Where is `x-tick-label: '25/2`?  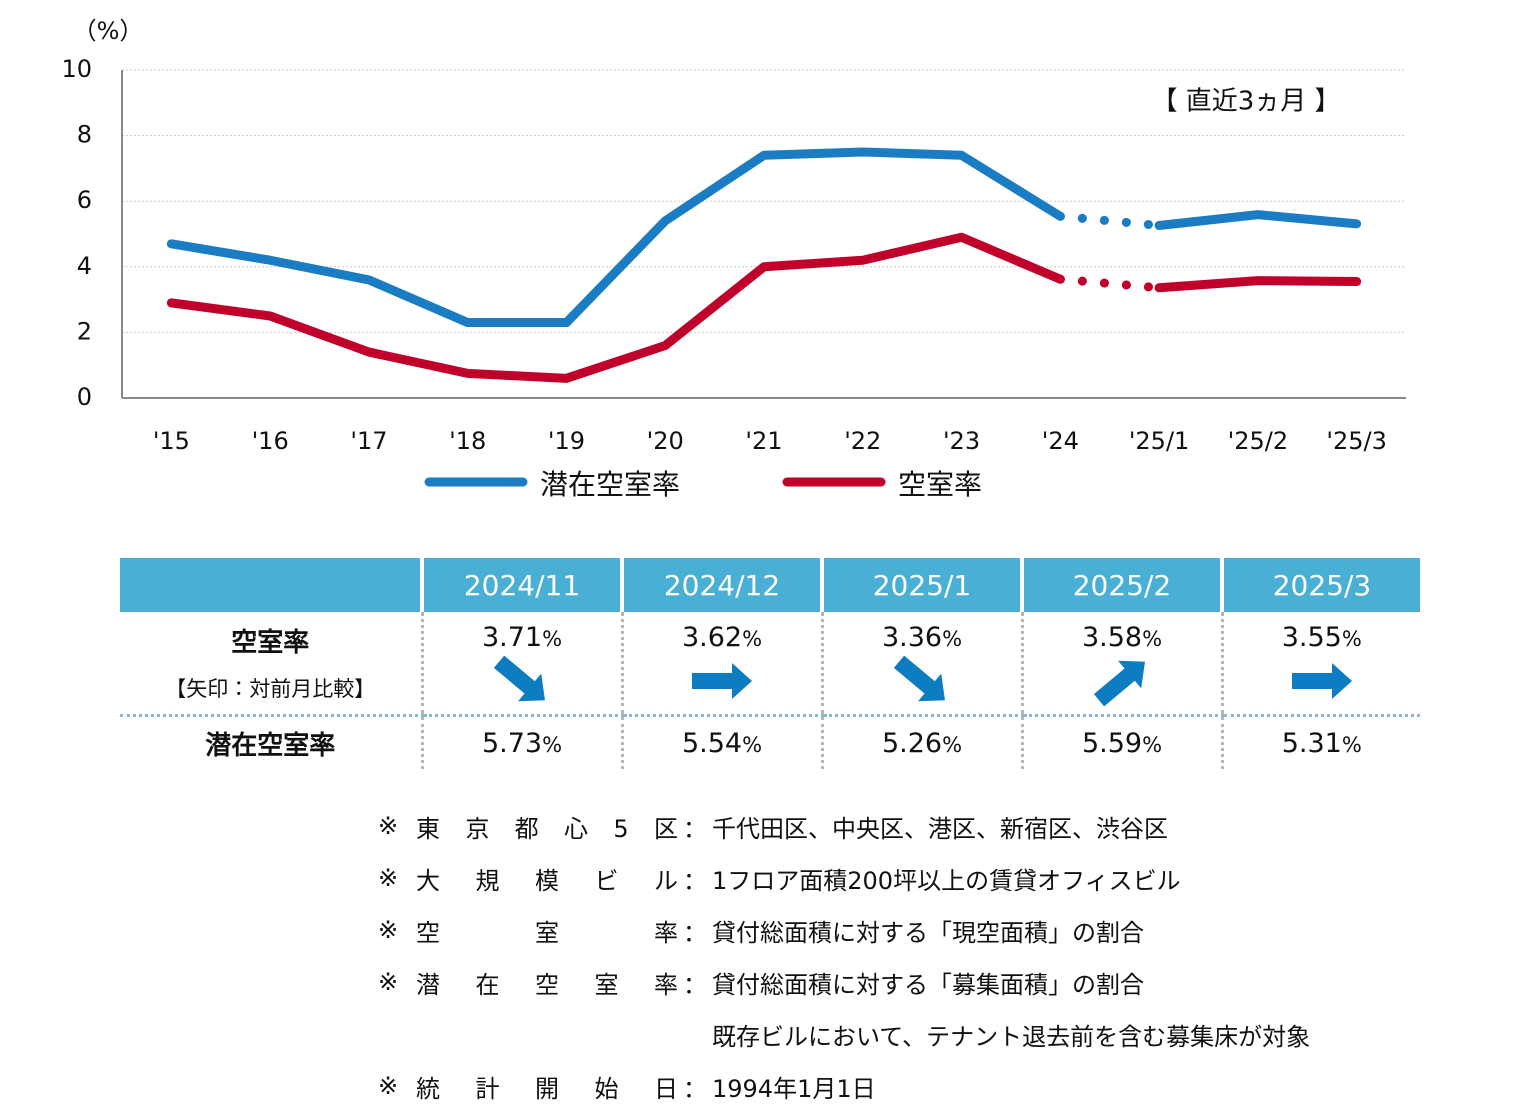 x-tick-label: '25/2 is located at coordinates (1258, 441).